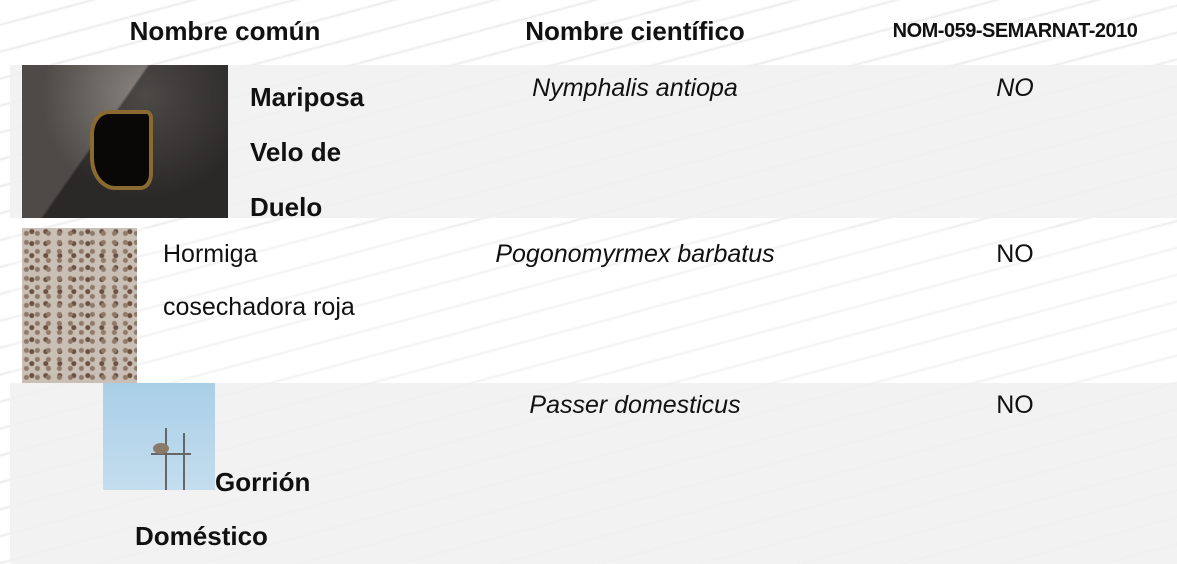  I want to click on header-cell: Nombre científico, so click(635, 31).